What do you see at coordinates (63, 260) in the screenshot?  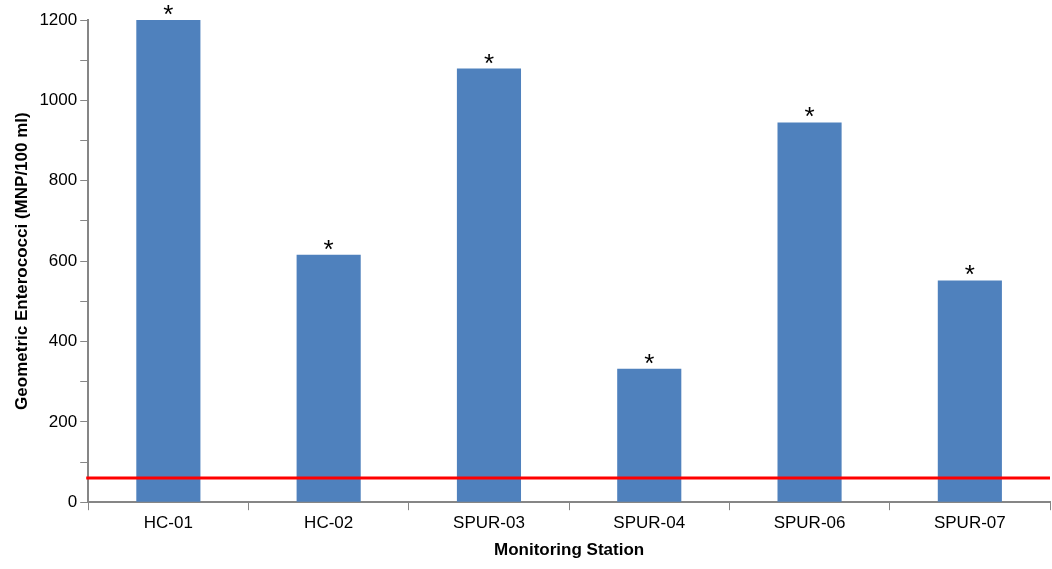 I see `y-tick-label: 600` at bounding box center [63, 260].